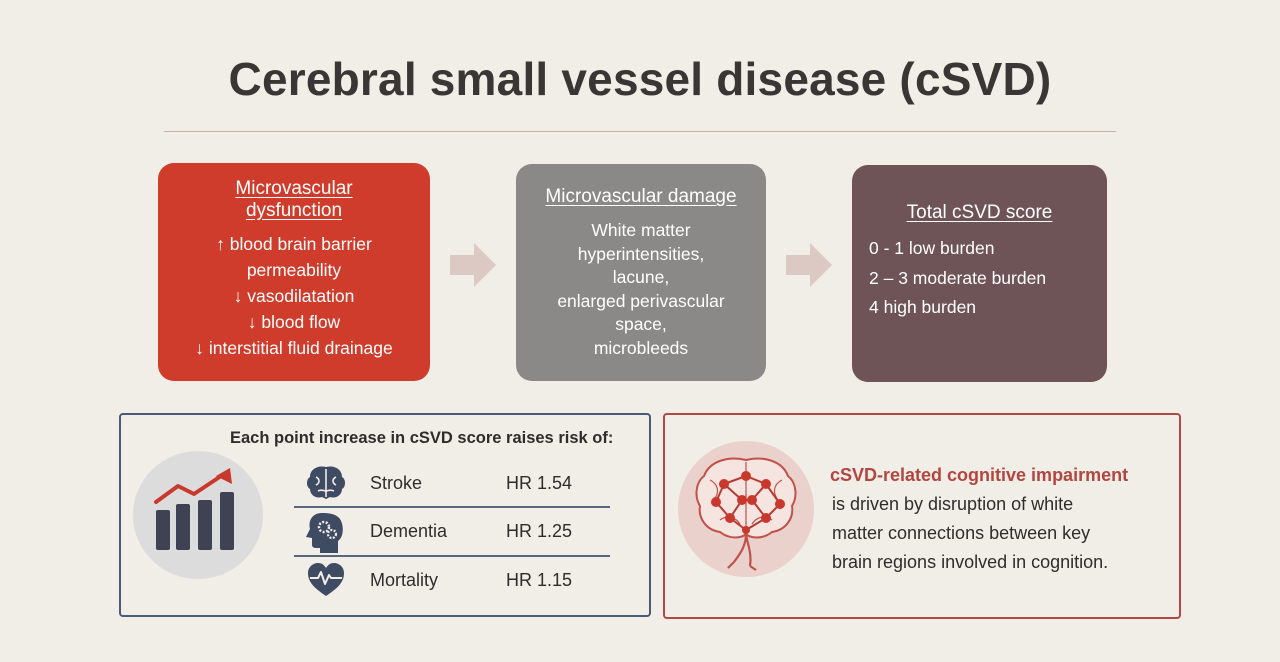 The width and height of the screenshot is (1280, 662). Describe the element at coordinates (294, 199) in the screenshot. I see `box-heading: Microvascular dysfunction` at that location.